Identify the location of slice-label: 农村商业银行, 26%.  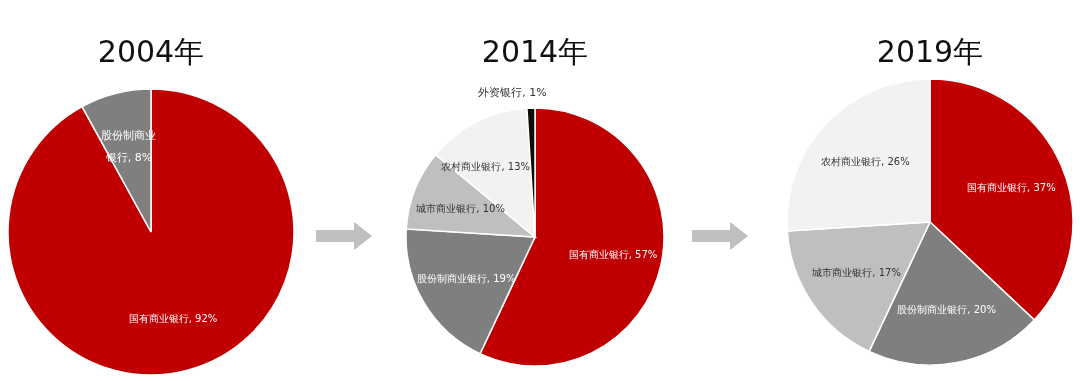
(865, 162).